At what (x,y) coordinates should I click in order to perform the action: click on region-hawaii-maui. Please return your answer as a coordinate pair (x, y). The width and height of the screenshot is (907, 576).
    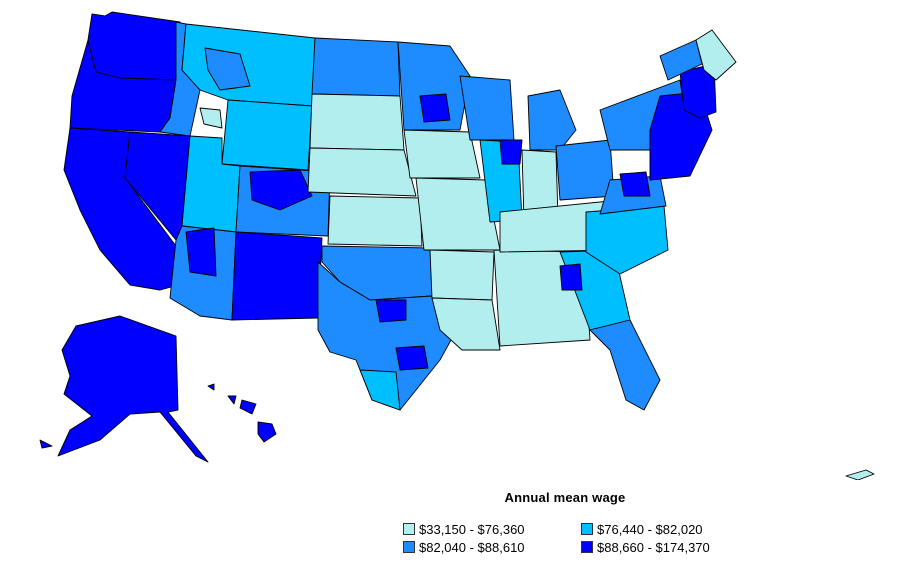
    Looking at the image, I should click on (248, 407).